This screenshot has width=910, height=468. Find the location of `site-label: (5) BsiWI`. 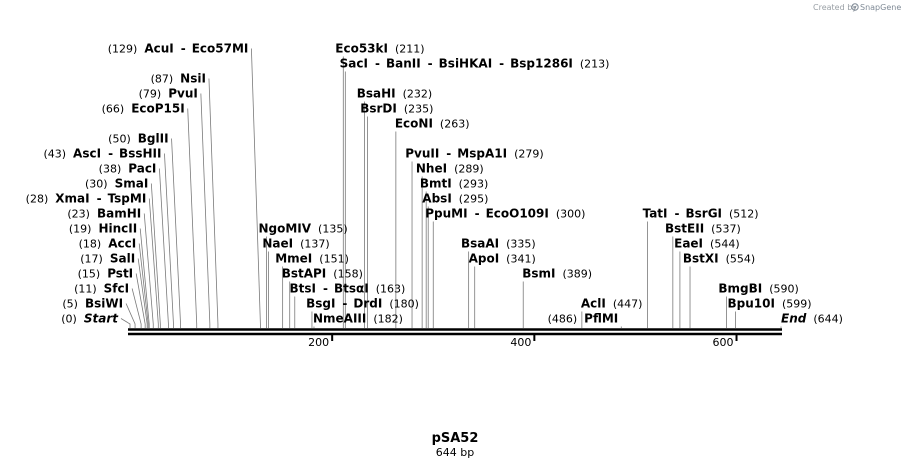

site-label: (5) BsiWI is located at coordinates (92, 304).